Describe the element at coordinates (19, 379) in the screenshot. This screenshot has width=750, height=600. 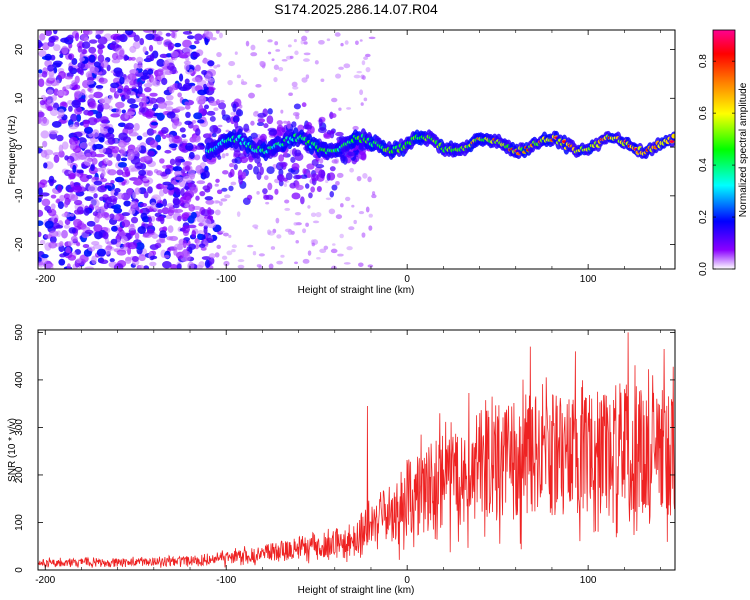
I see `snr-ytick-label: 400` at that location.